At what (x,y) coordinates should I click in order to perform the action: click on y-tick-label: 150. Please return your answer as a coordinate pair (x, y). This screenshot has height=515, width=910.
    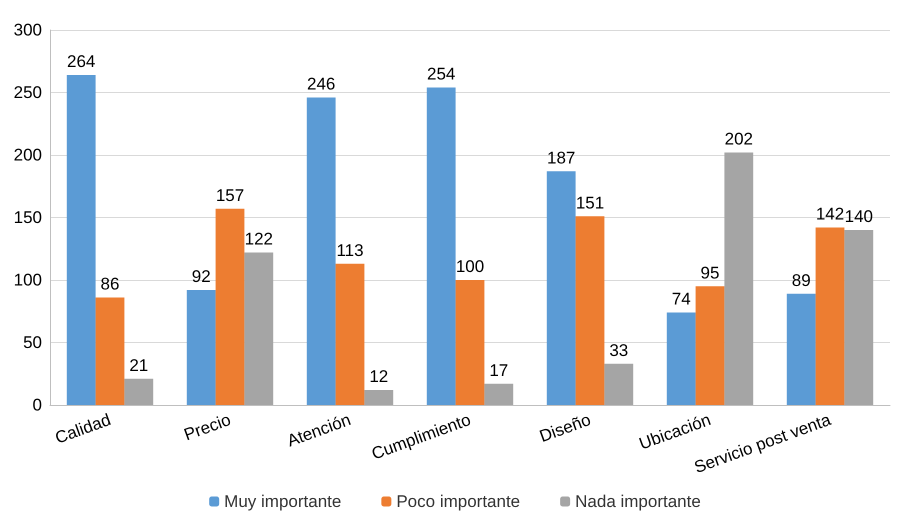
    Looking at the image, I should click on (28, 217).